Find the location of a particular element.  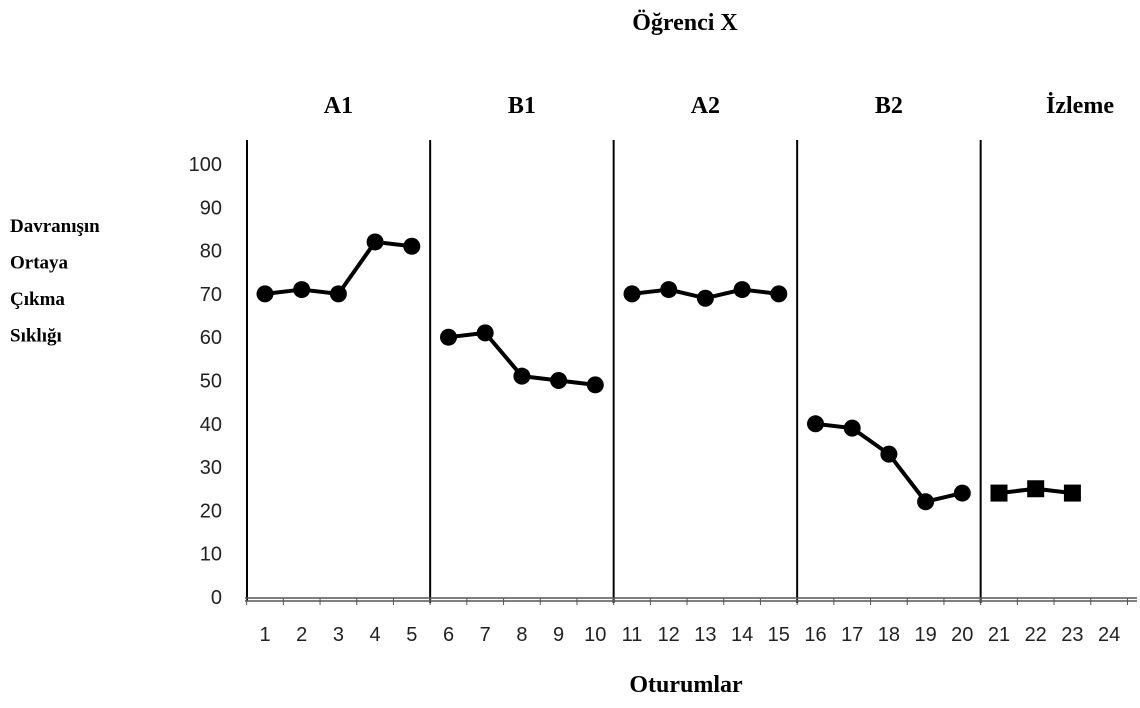

x-tick-label: 7 is located at coordinates (485, 635).